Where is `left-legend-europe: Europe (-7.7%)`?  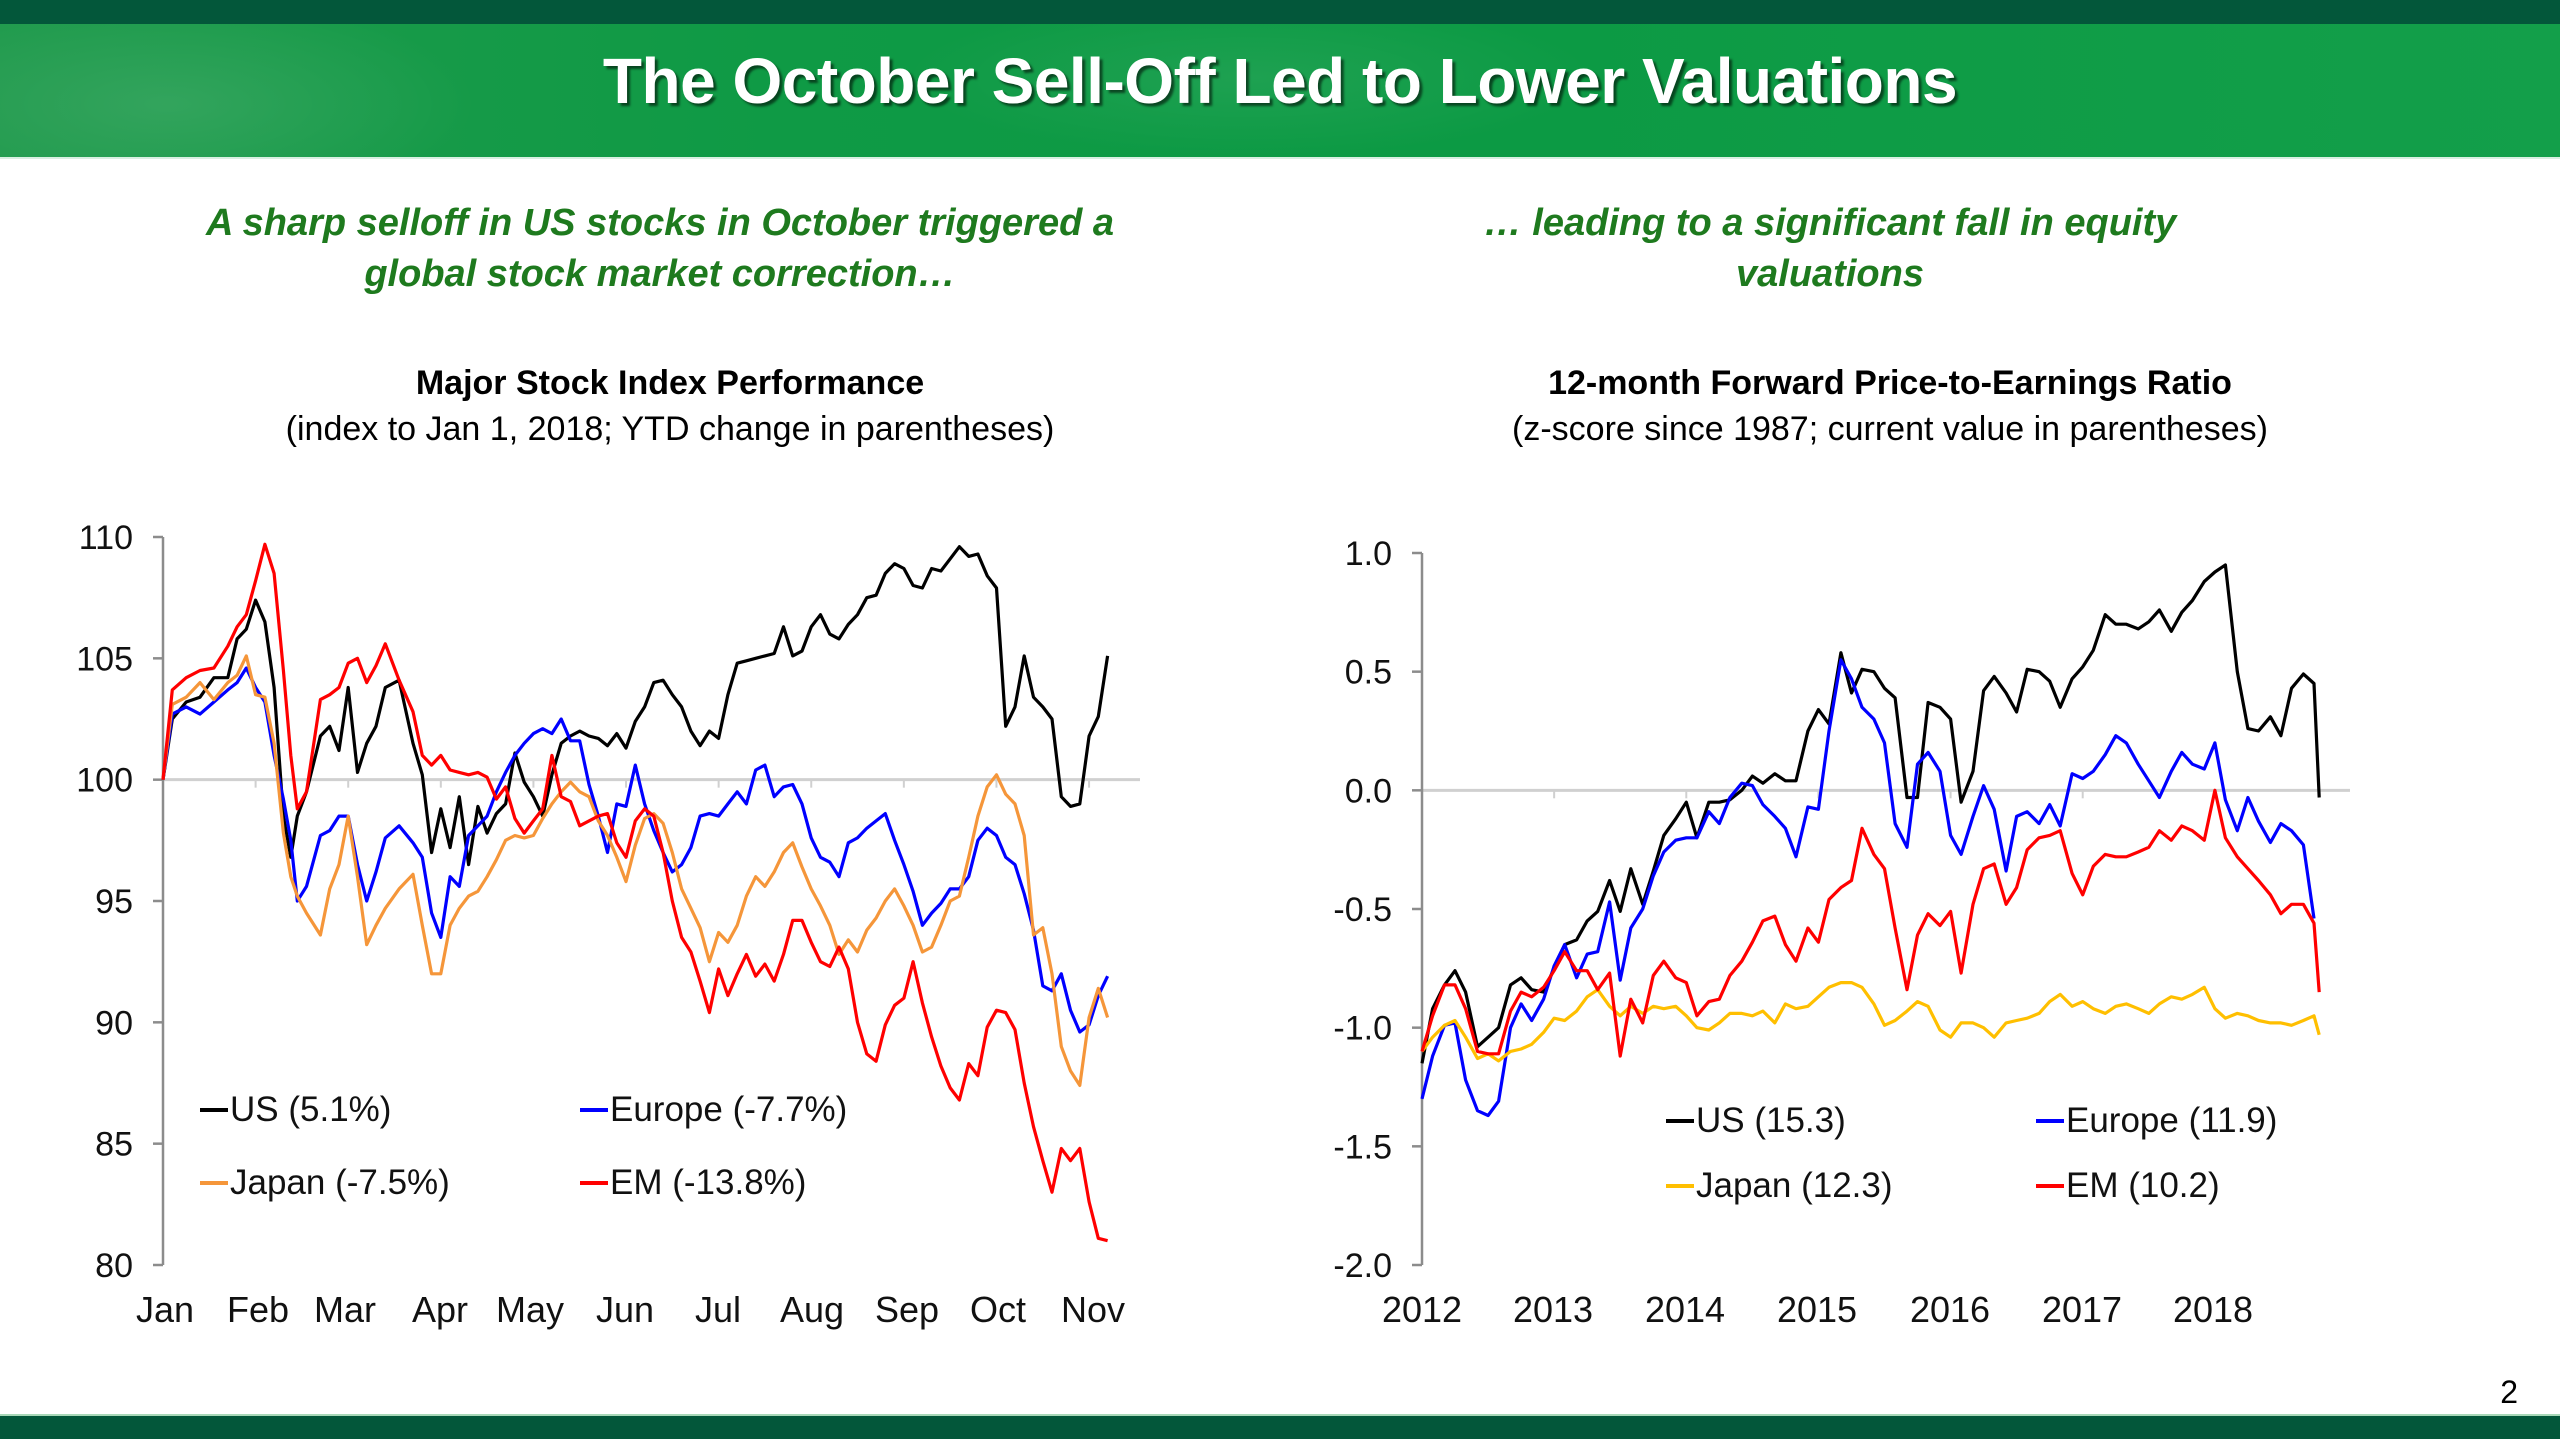 left-legend-europe: Europe (-7.7%) is located at coordinates (713, 1110).